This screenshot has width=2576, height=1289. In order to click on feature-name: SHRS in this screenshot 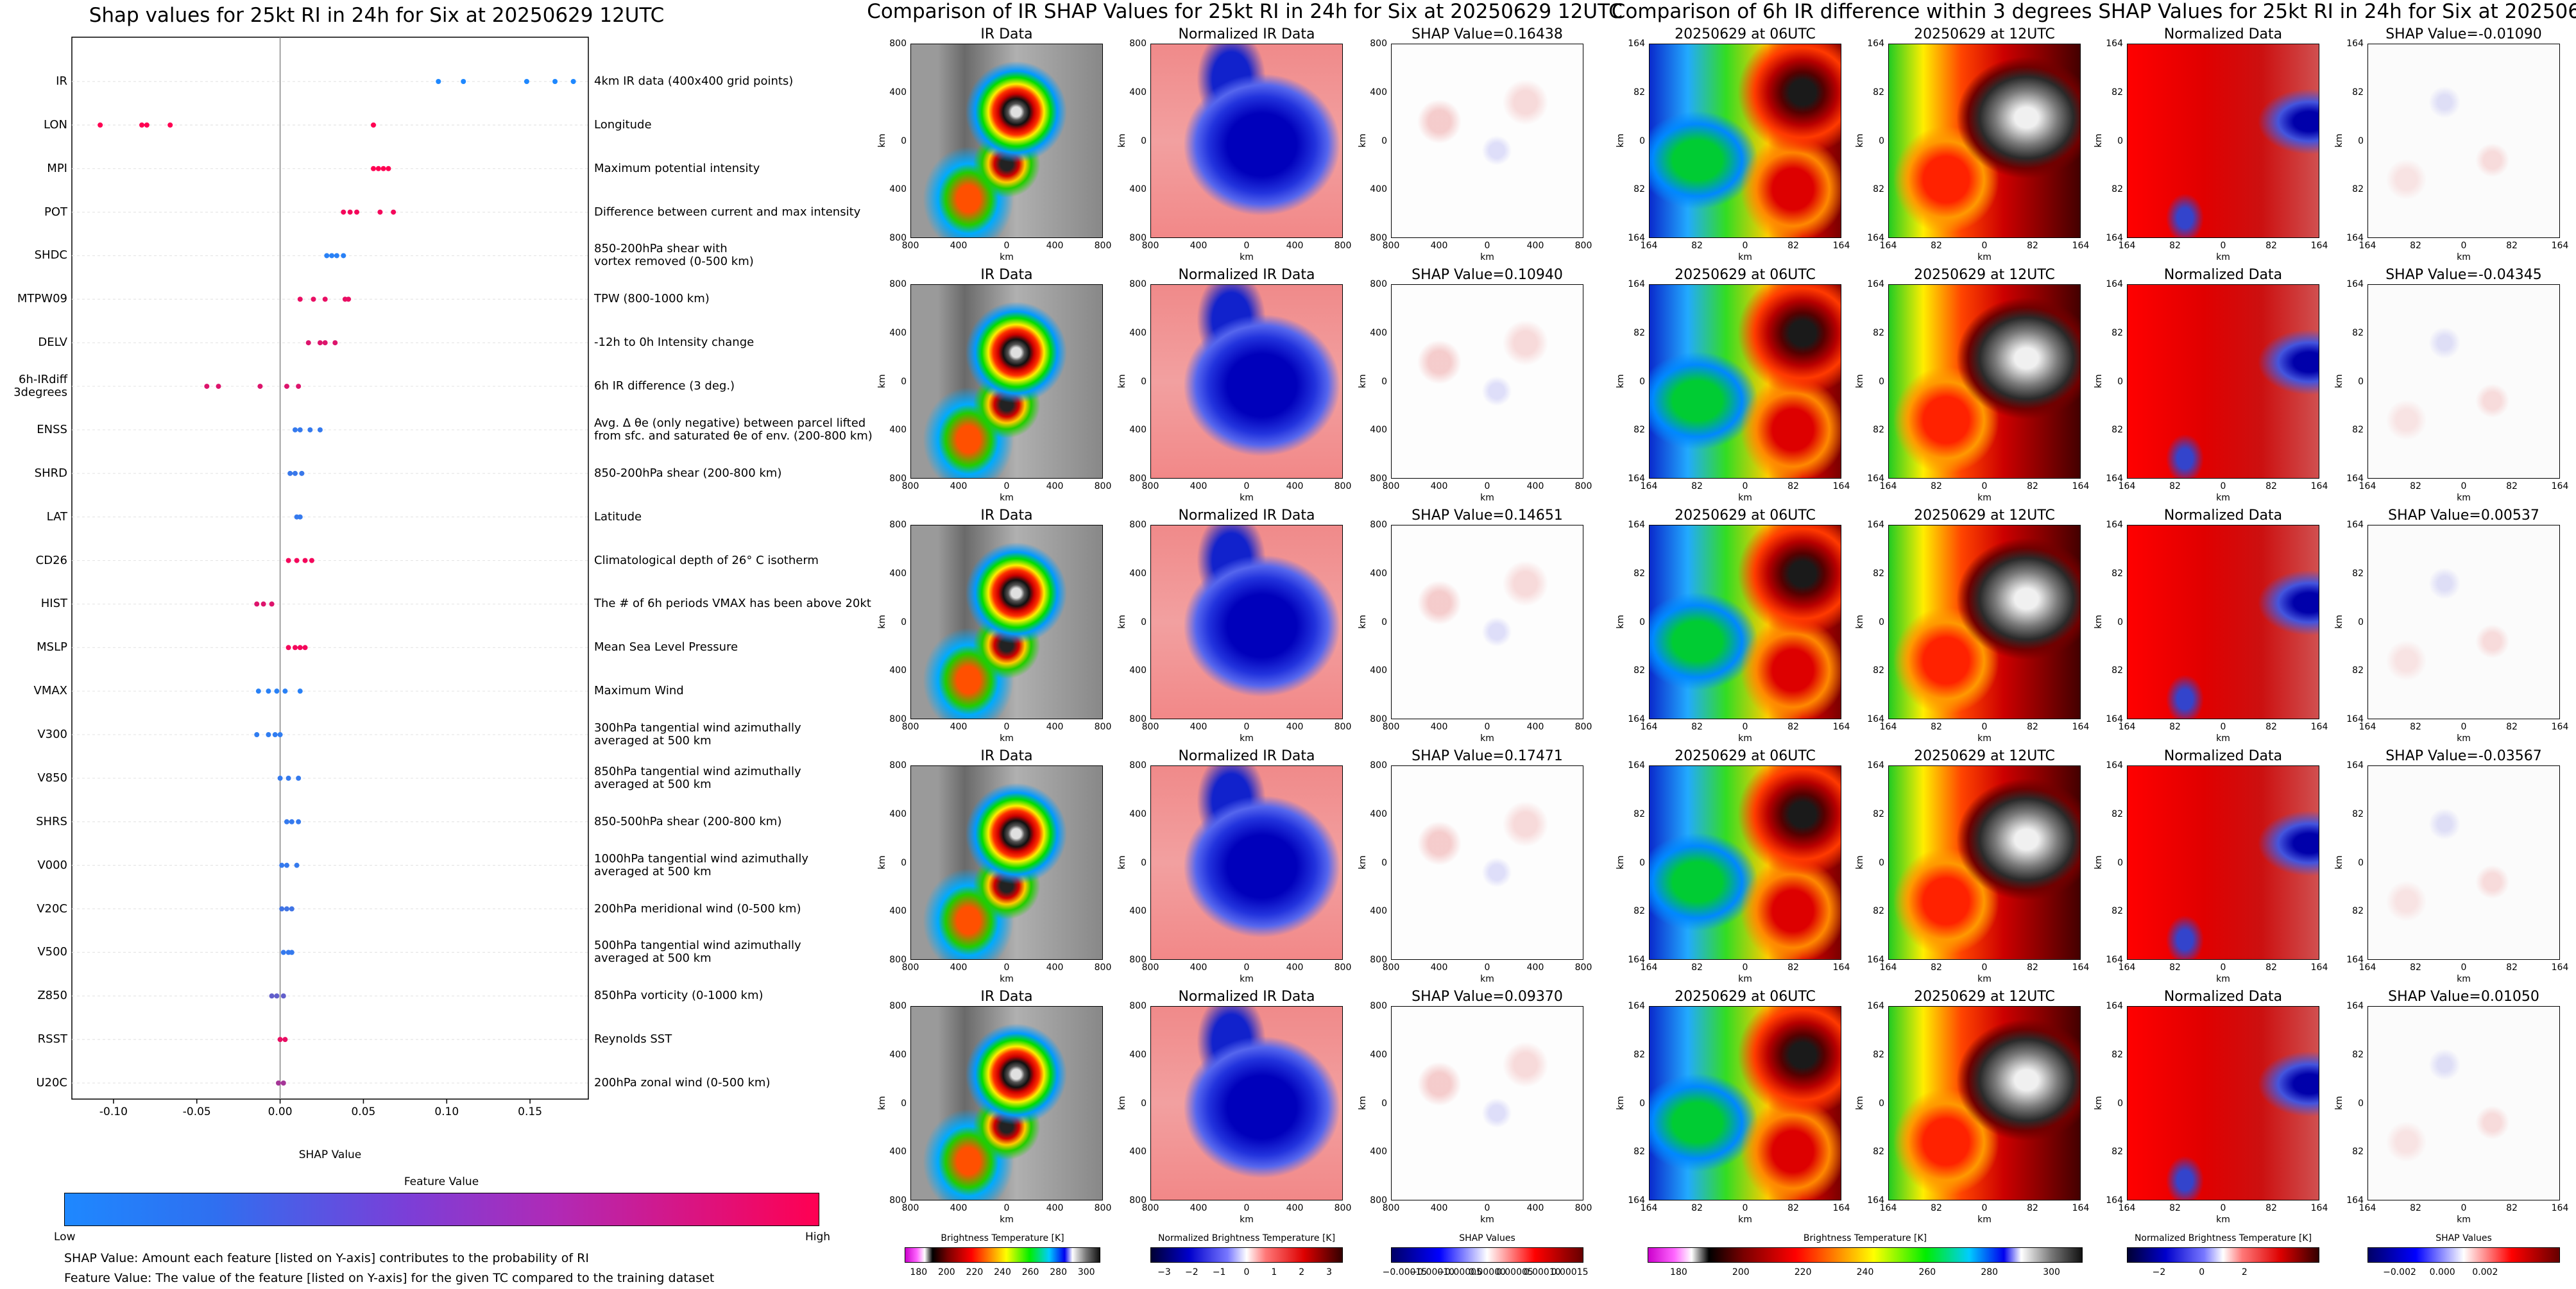, I will do `click(51, 821)`.